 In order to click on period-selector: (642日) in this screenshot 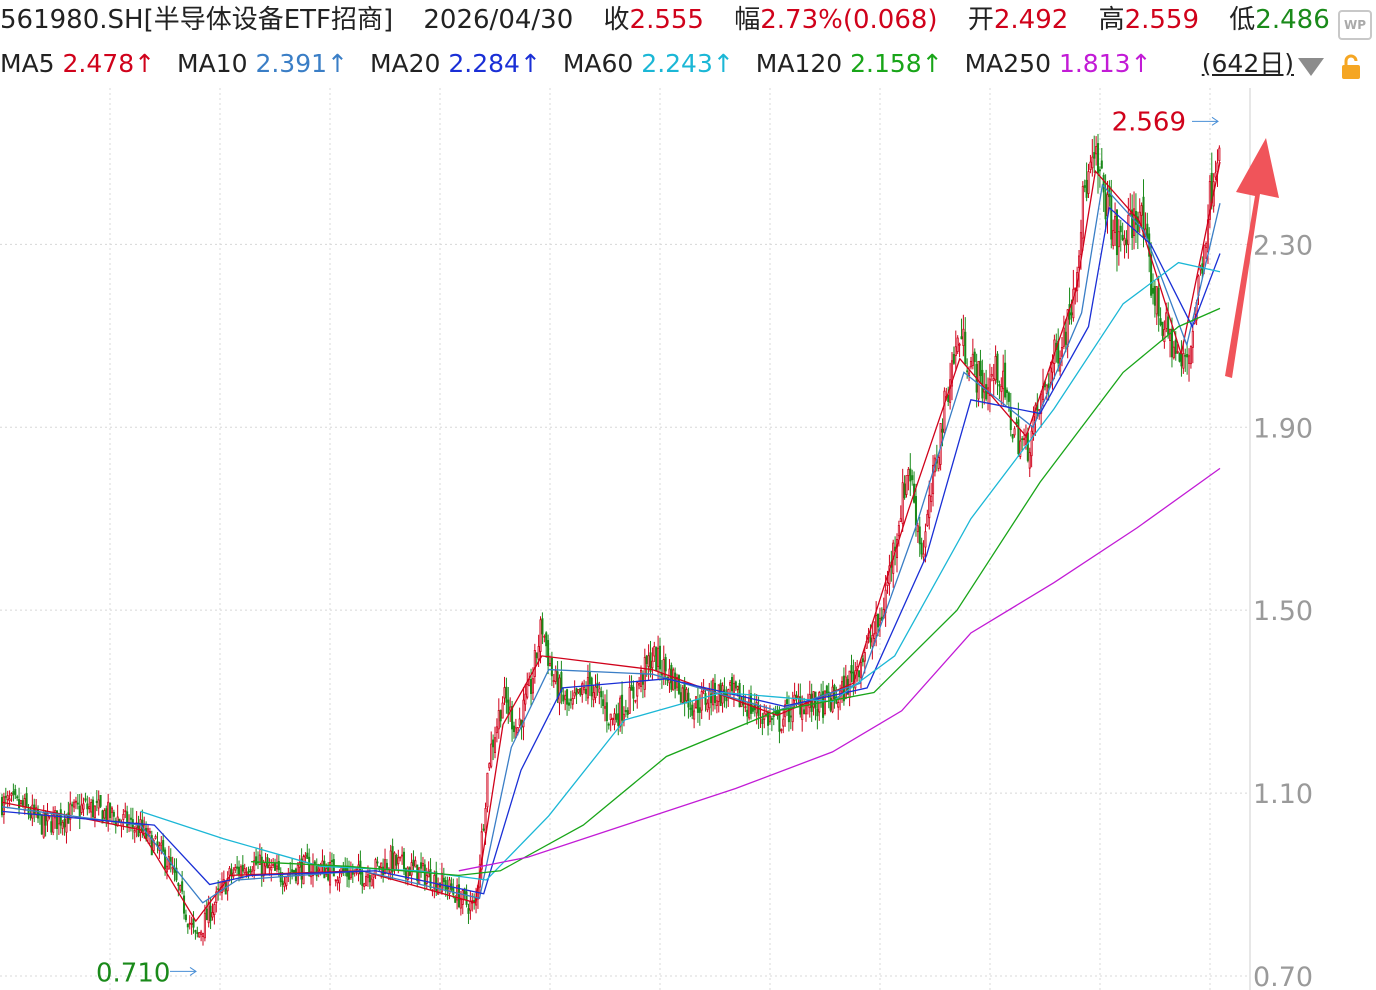, I will do `click(1247, 63)`.